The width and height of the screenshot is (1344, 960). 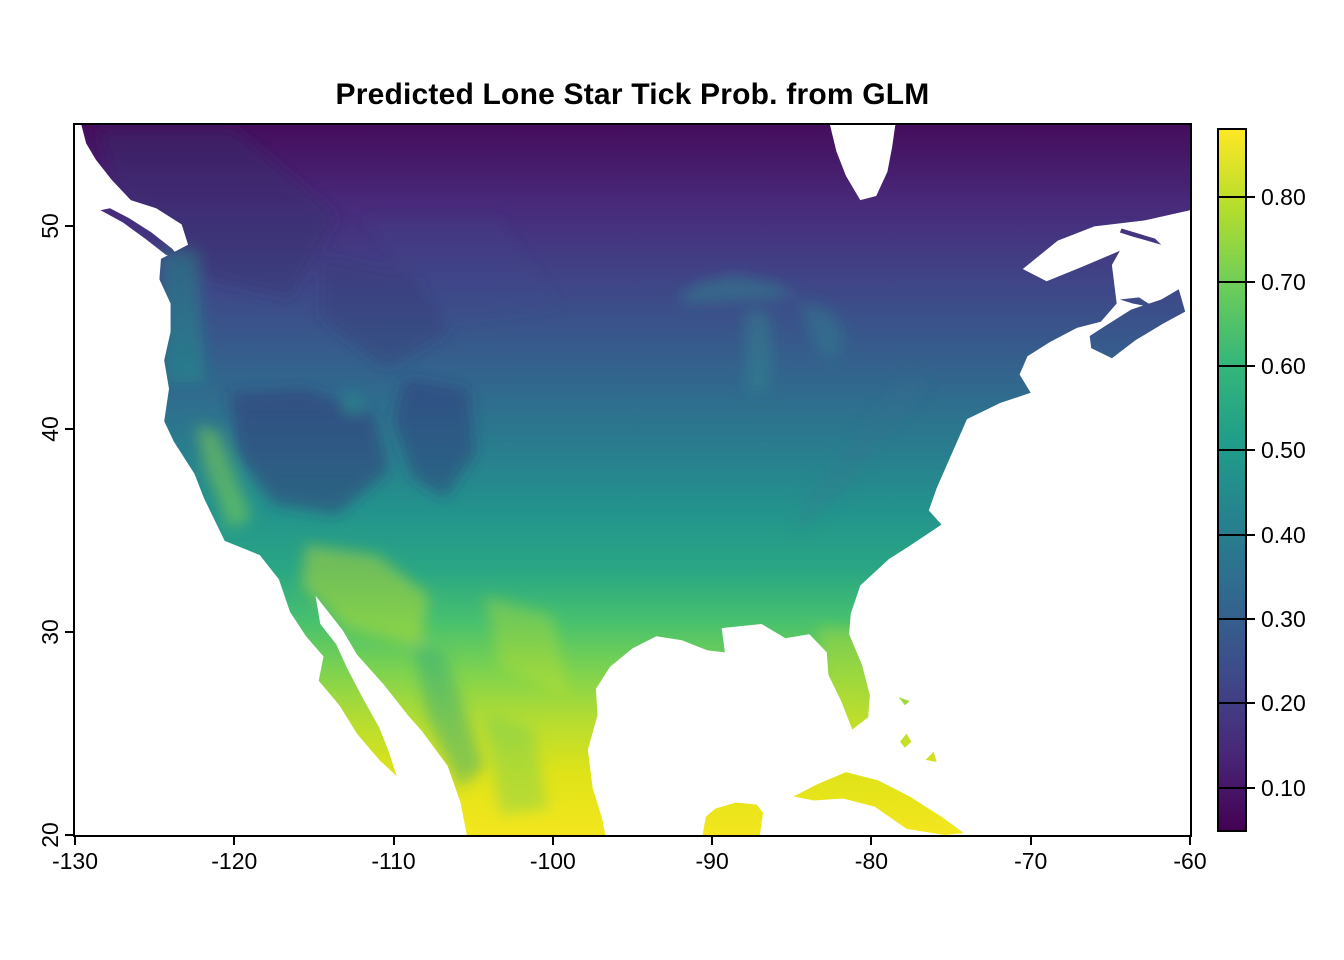 What do you see at coordinates (1283, 281) in the screenshot?
I see `legend-tick-label: 0.70` at bounding box center [1283, 281].